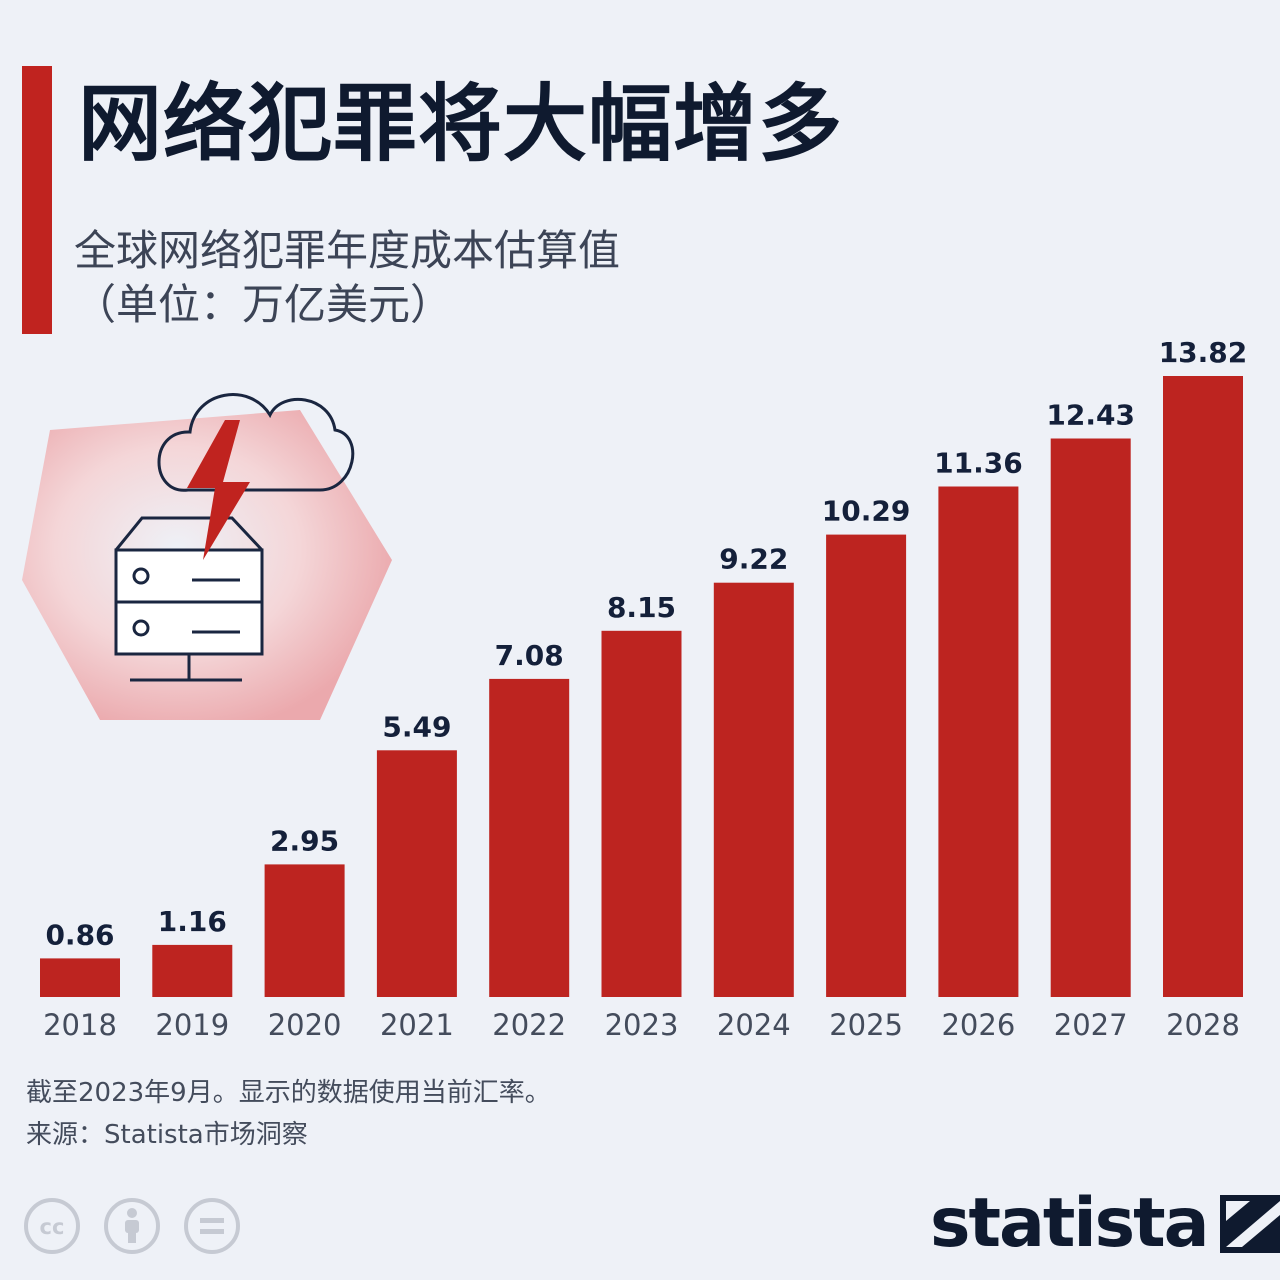  What do you see at coordinates (529, 837) in the screenshot?
I see `bar-2022` at bounding box center [529, 837].